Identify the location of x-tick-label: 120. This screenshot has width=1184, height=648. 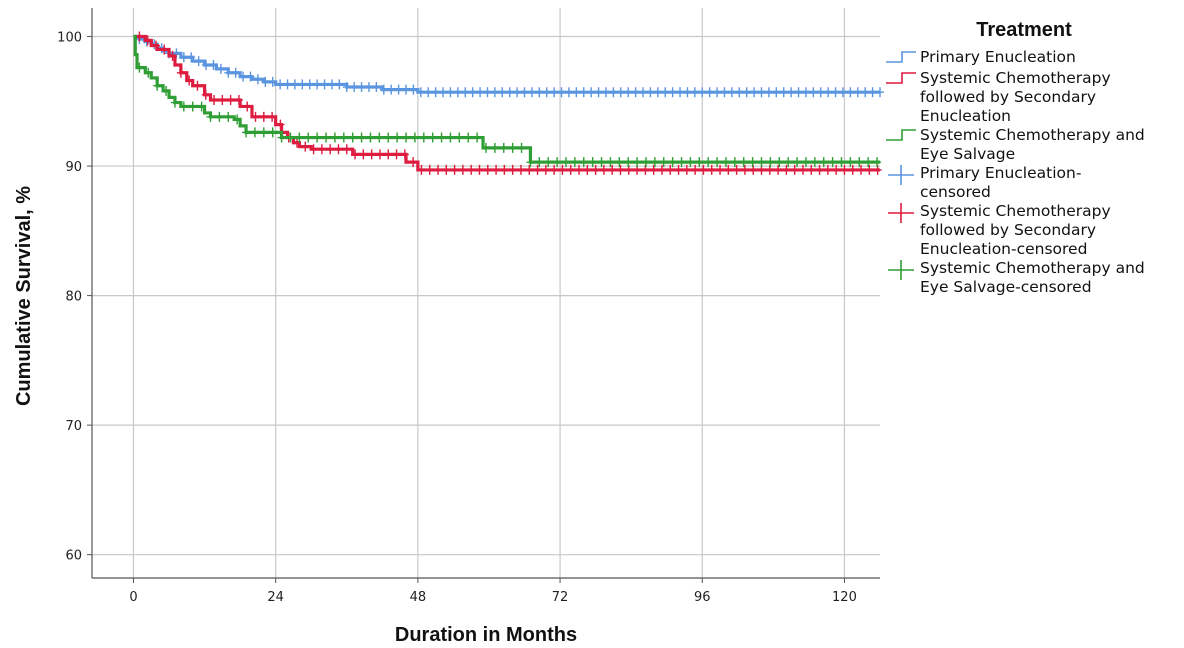
(844, 597).